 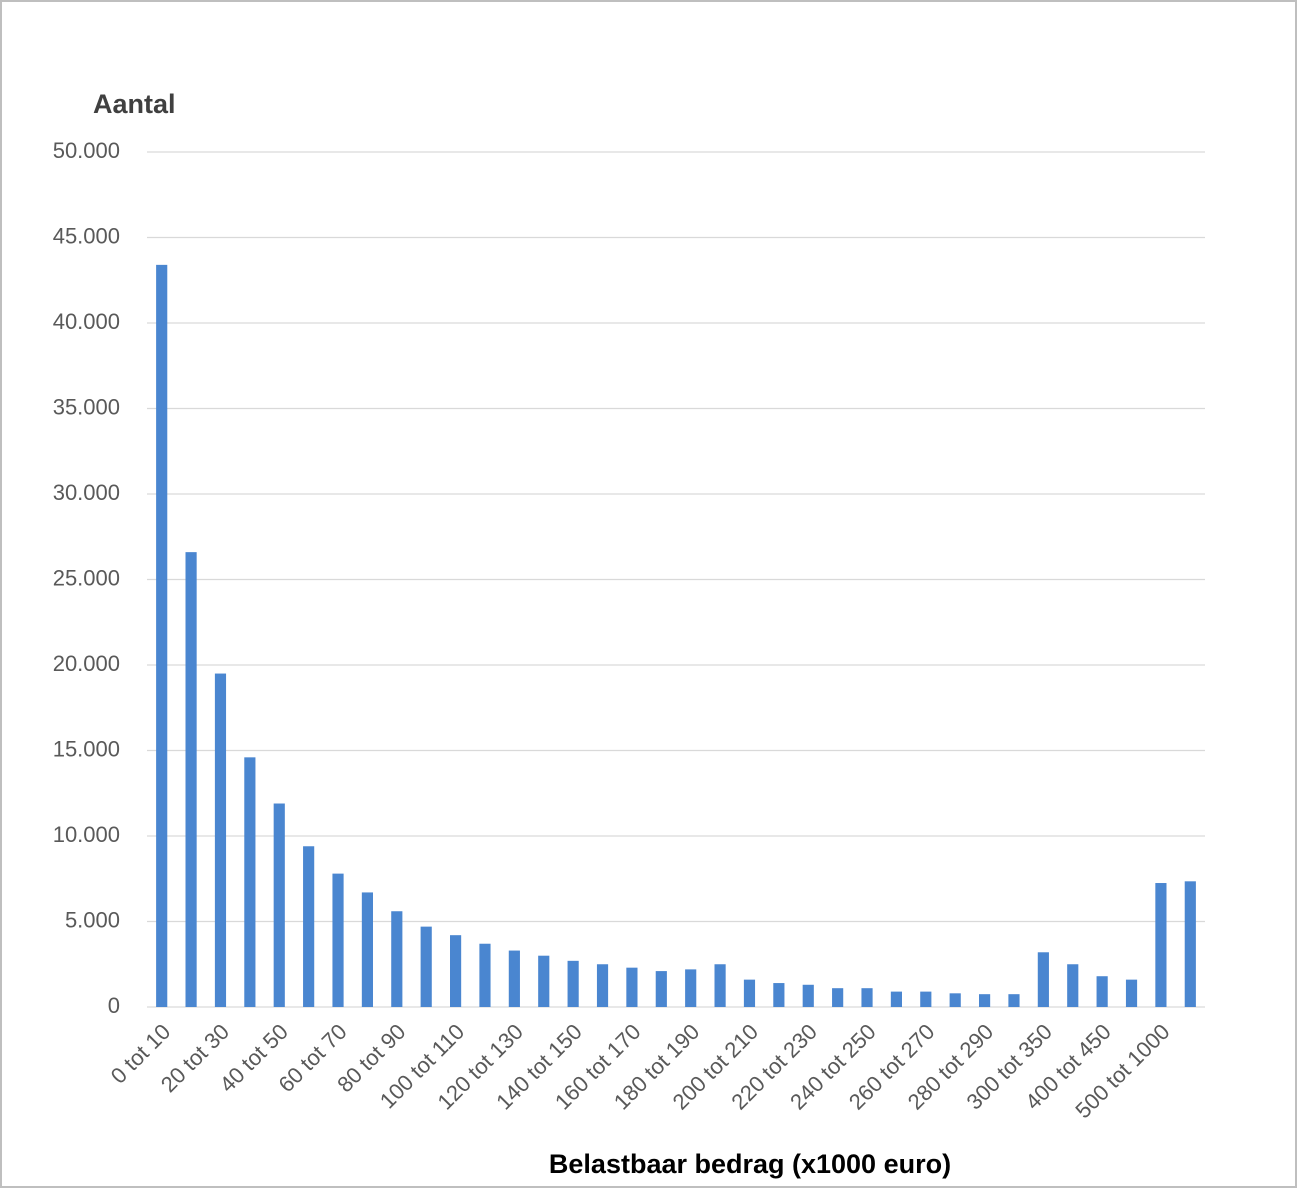 I want to click on y-tick-label: 45.000, so click(x=86, y=235).